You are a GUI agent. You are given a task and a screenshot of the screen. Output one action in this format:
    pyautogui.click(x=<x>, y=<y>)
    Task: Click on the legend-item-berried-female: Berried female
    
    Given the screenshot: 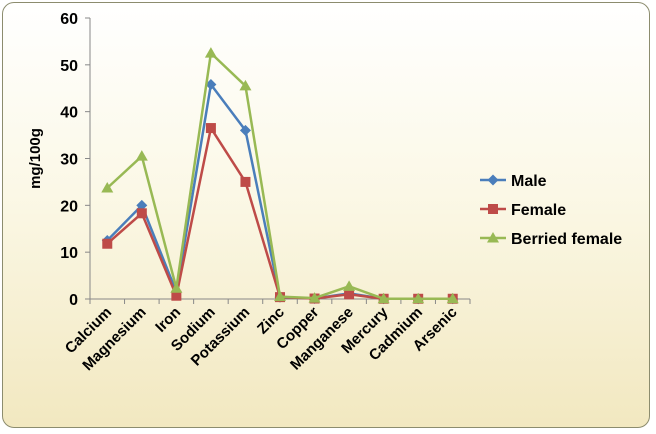 What is the action you would take?
    pyautogui.click(x=551, y=239)
    